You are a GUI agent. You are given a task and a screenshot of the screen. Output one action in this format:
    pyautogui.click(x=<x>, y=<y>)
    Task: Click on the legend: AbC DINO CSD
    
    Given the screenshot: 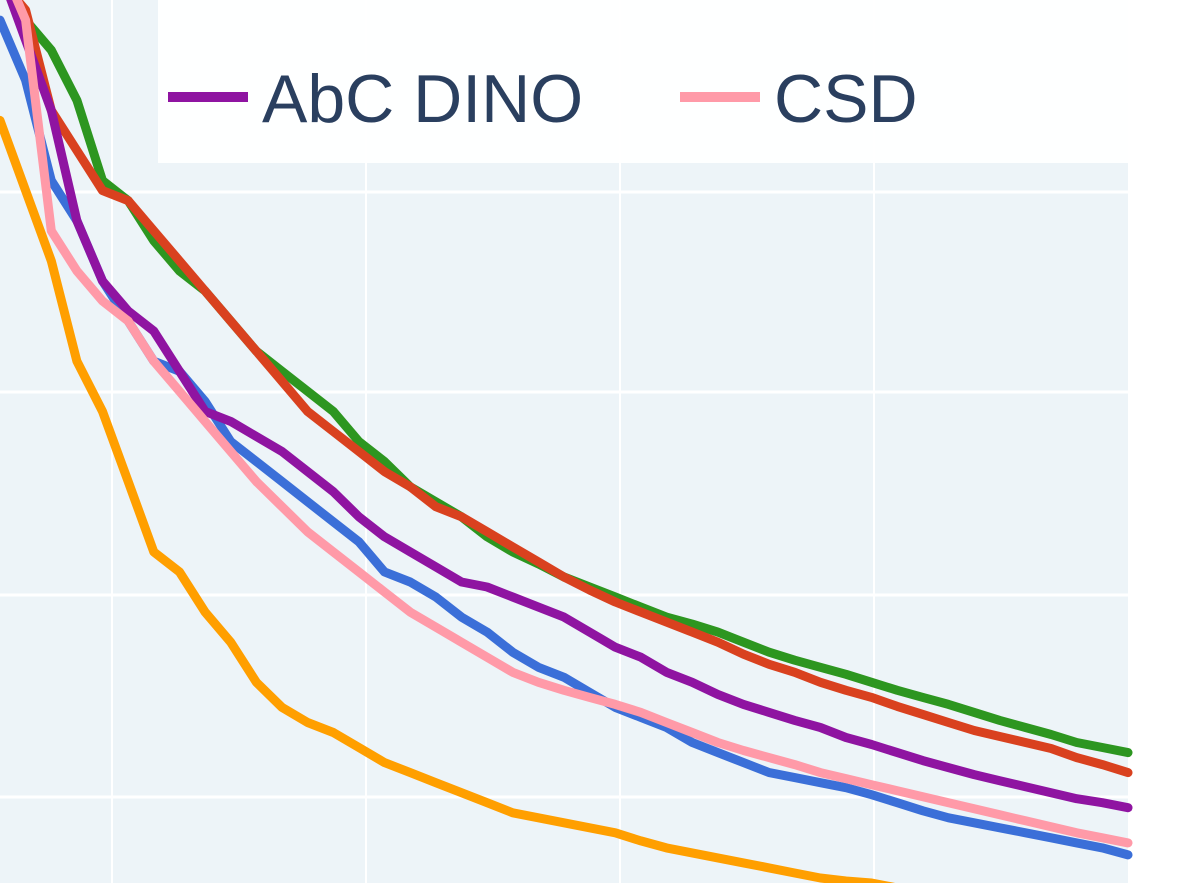 What is the action you would take?
    pyautogui.click(x=643, y=81)
    